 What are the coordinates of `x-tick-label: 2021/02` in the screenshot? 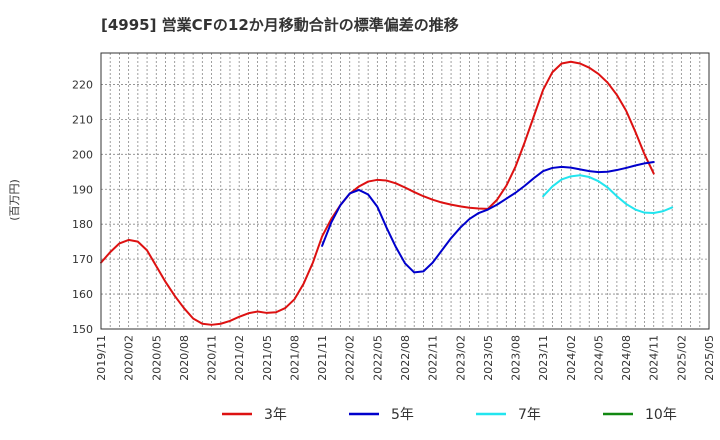 It's located at (239, 358).